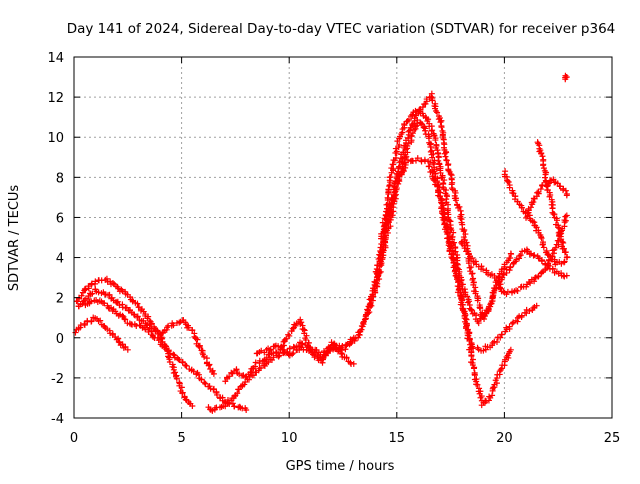 This screenshot has height=484, width=640. What do you see at coordinates (397, 438) in the screenshot?
I see `x-tick-label: 15` at bounding box center [397, 438].